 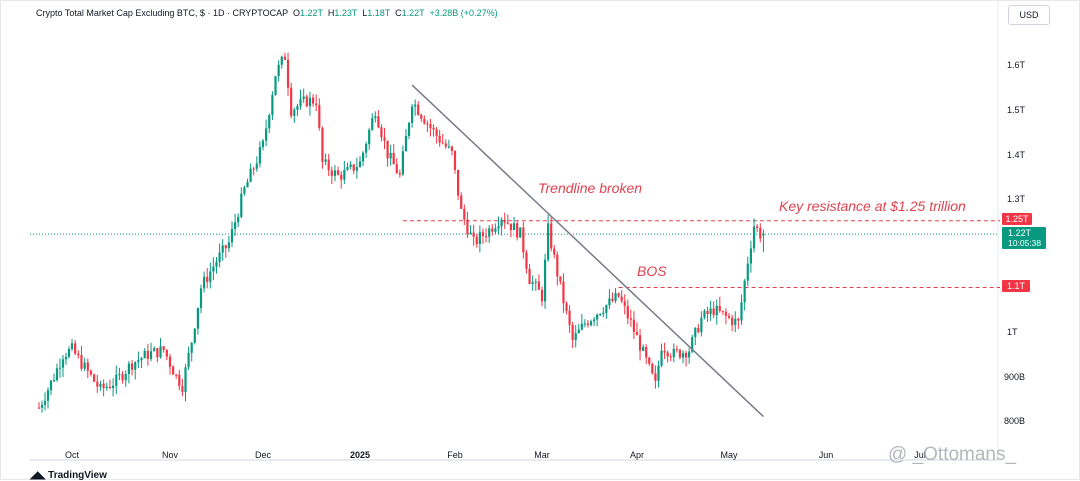 I want to click on change-value: +3.28B (+0.27%), so click(x=463, y=13).